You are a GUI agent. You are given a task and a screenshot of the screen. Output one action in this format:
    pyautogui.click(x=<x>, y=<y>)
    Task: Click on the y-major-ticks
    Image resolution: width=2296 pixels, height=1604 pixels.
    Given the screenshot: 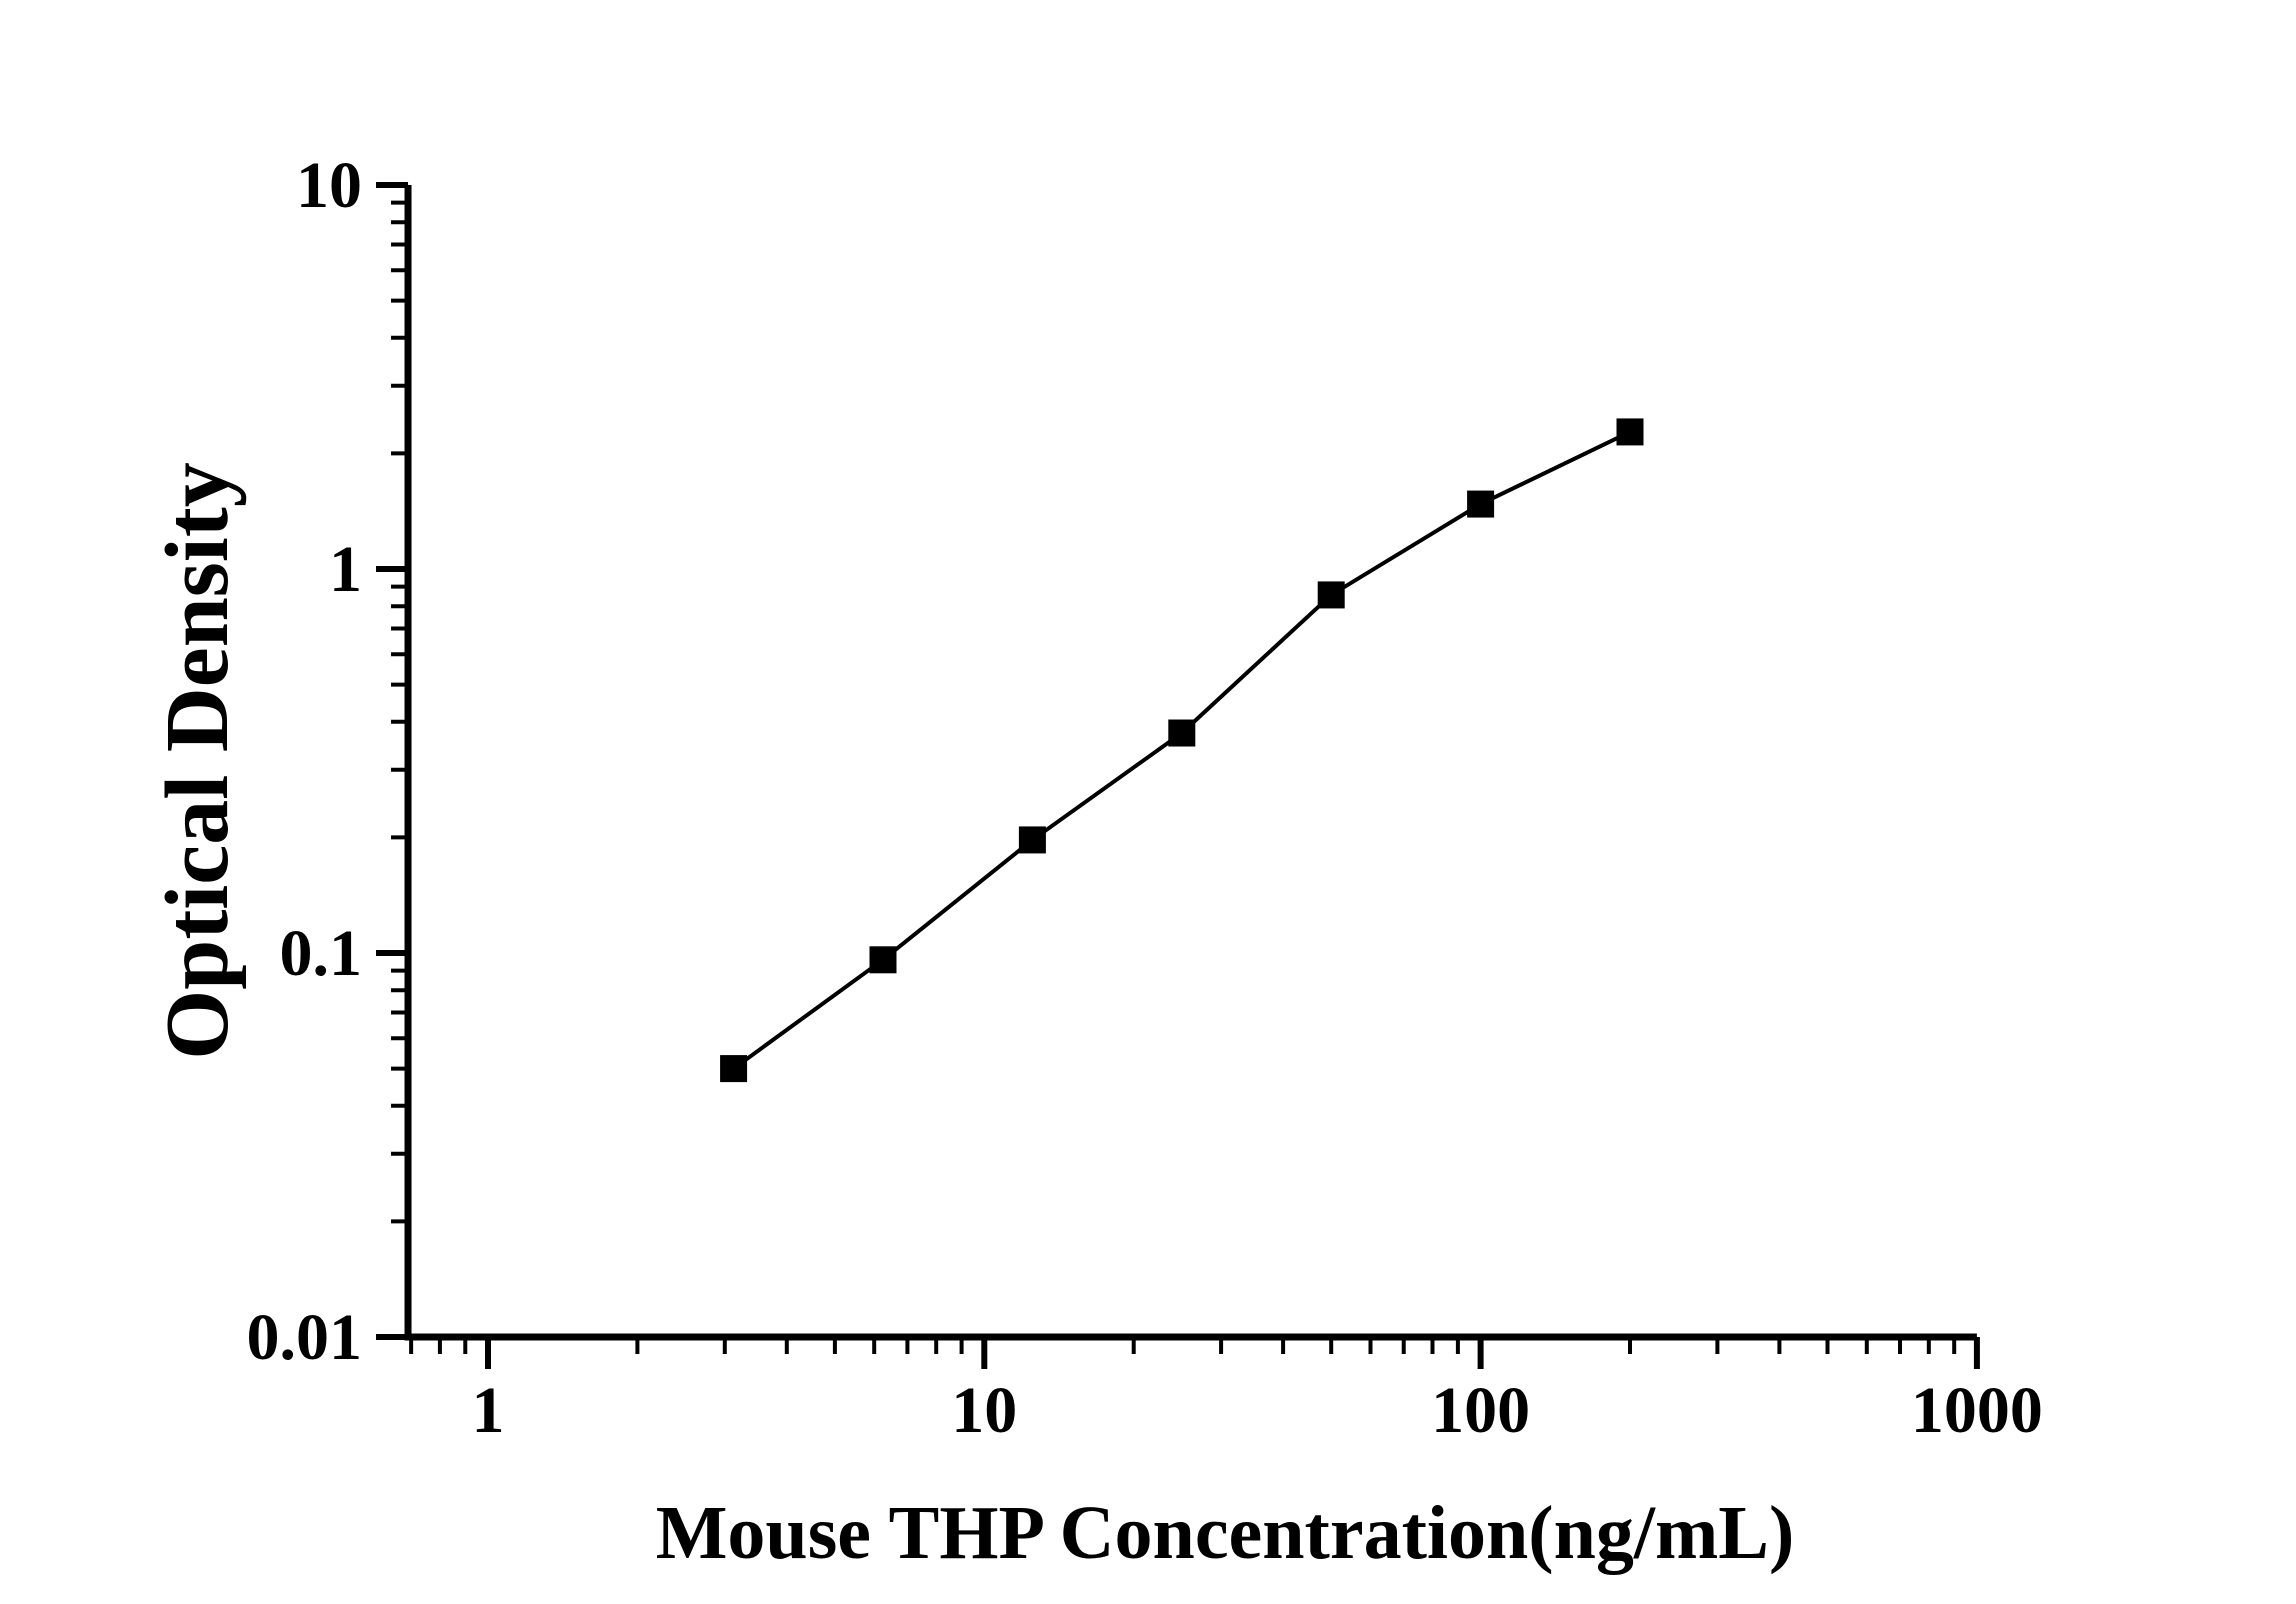 What is the action you would take?
    pyautogui.click(x=392, y=761)
    